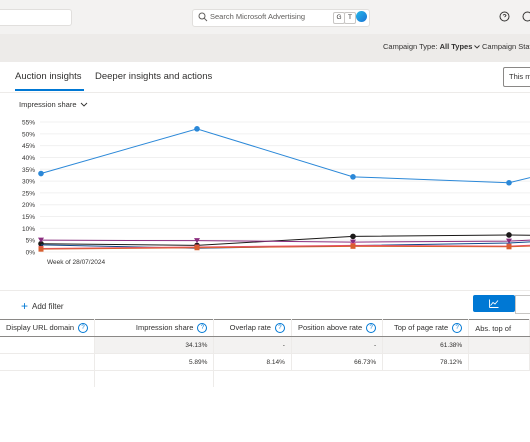 Image resolution: width=530 pixels, height=442 pixels. I want to click on table-row: 34.13% - - 61.38%, so click(265, 345).